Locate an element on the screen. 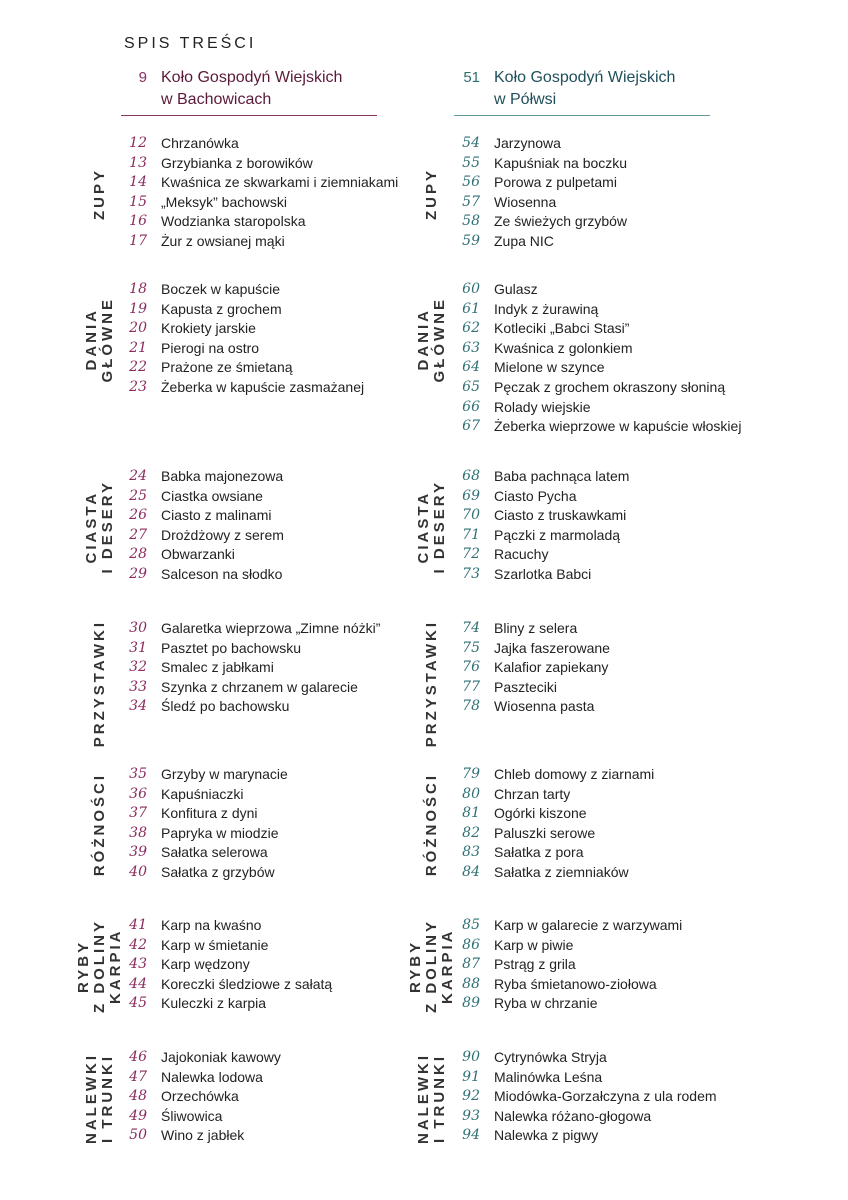 The image size is (848, 1200). entry-title: Baba pachnąca latem is located at coordinates (562, 476).